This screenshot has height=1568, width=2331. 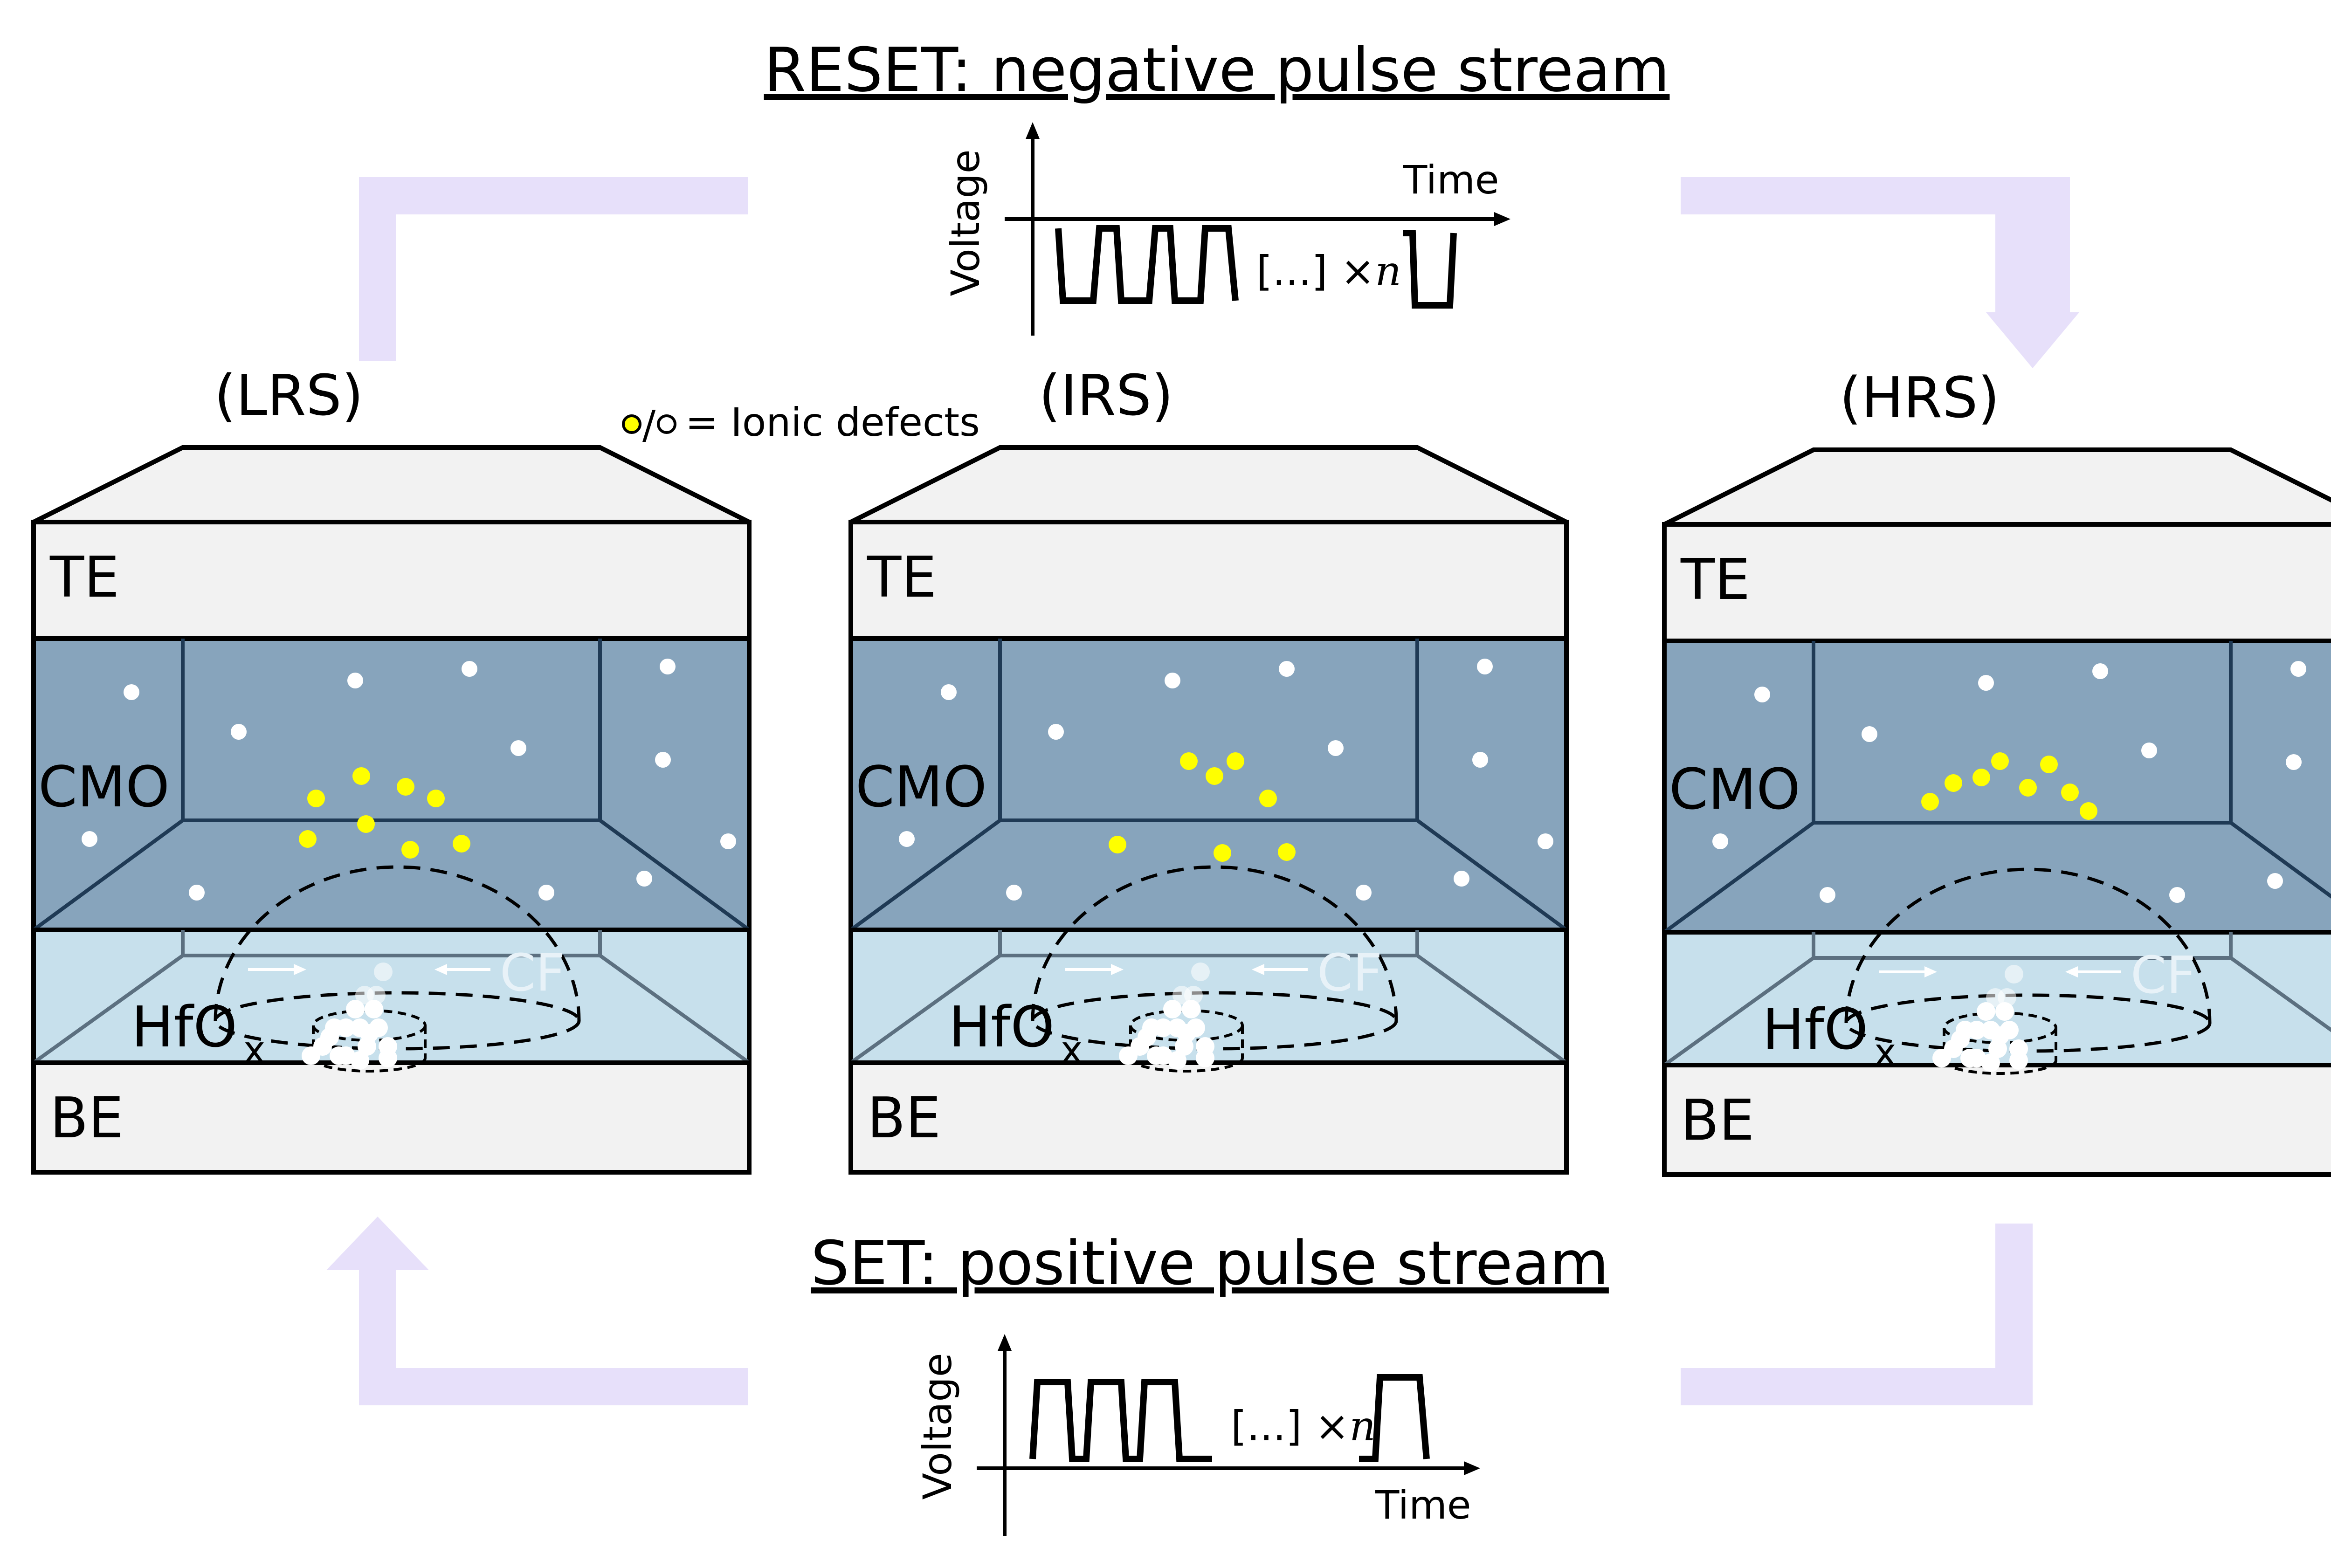 I want to click on reset-y-arrowhead, so click(x=1033, y=130).